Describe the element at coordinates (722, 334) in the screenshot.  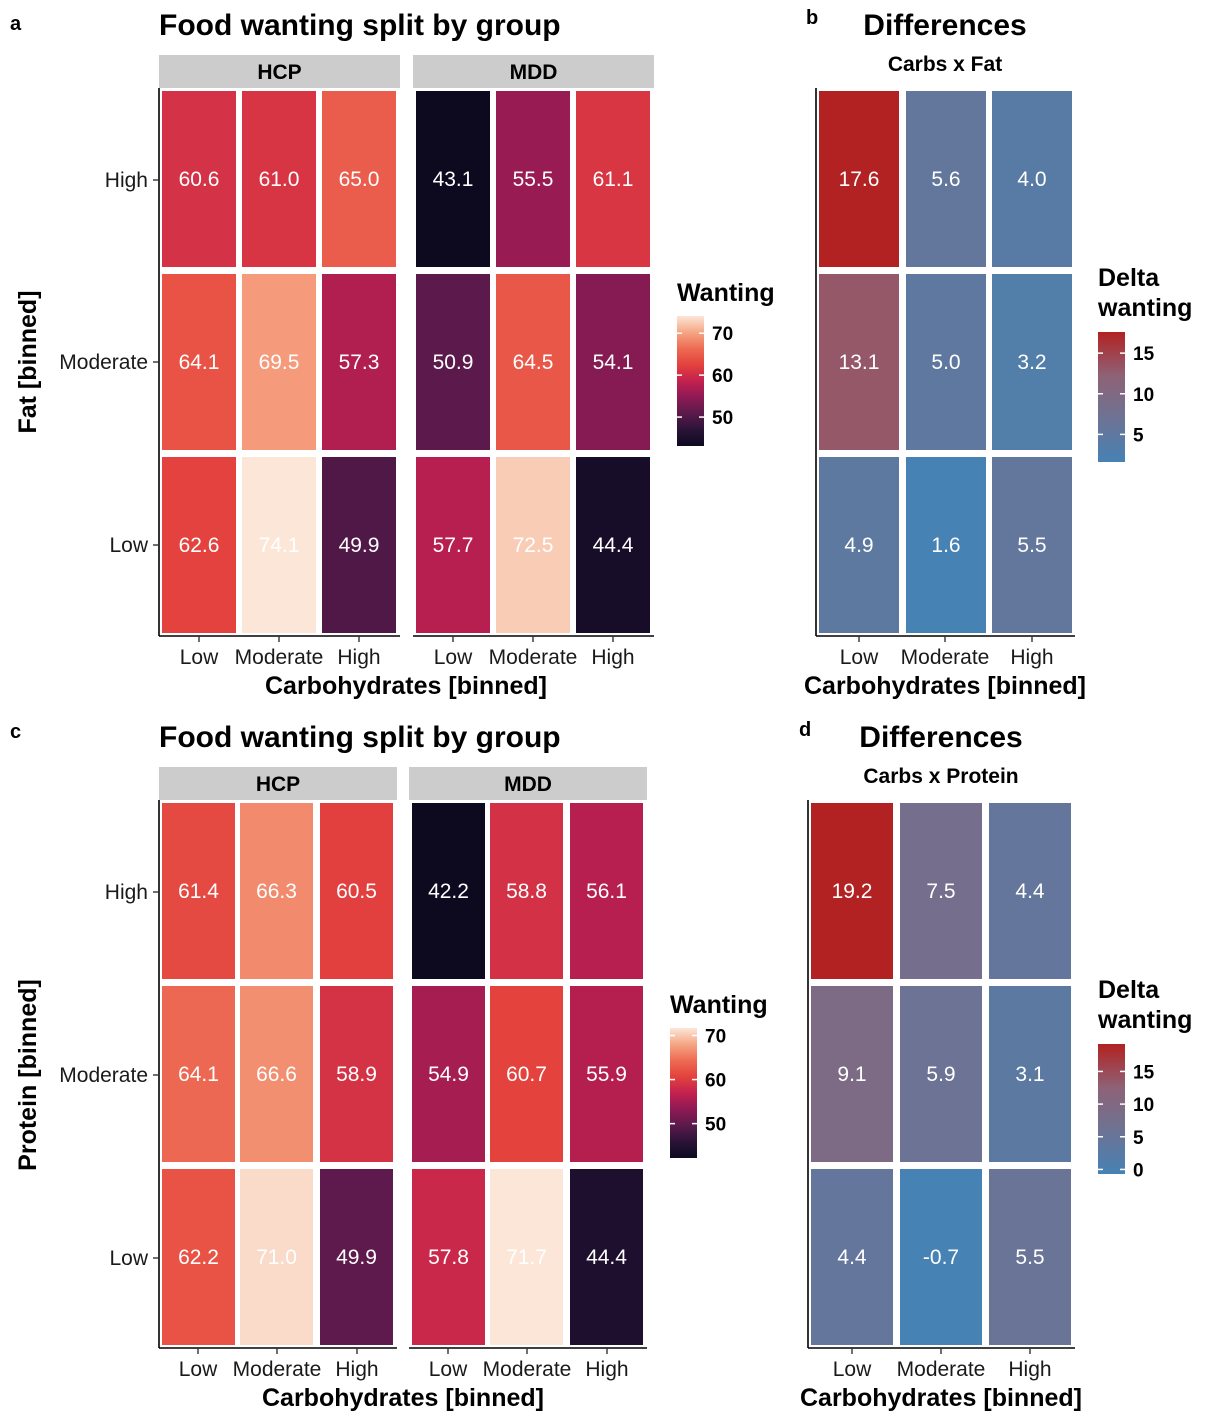
I see `legend-a-tick-label-70: 70` at that location.